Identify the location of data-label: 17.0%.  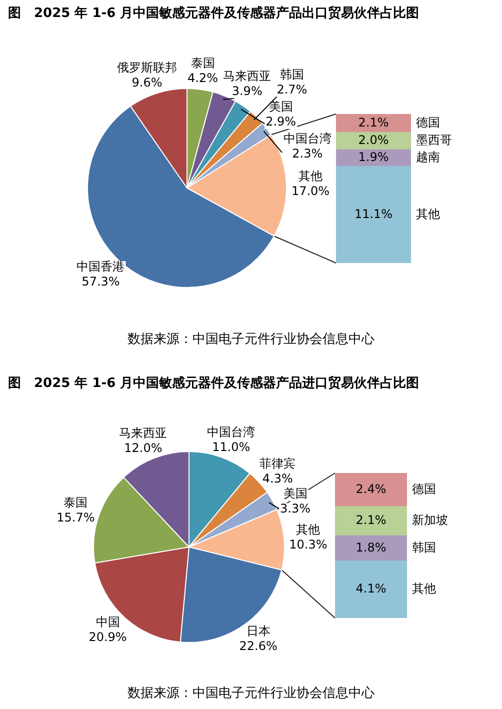
(310, 191).